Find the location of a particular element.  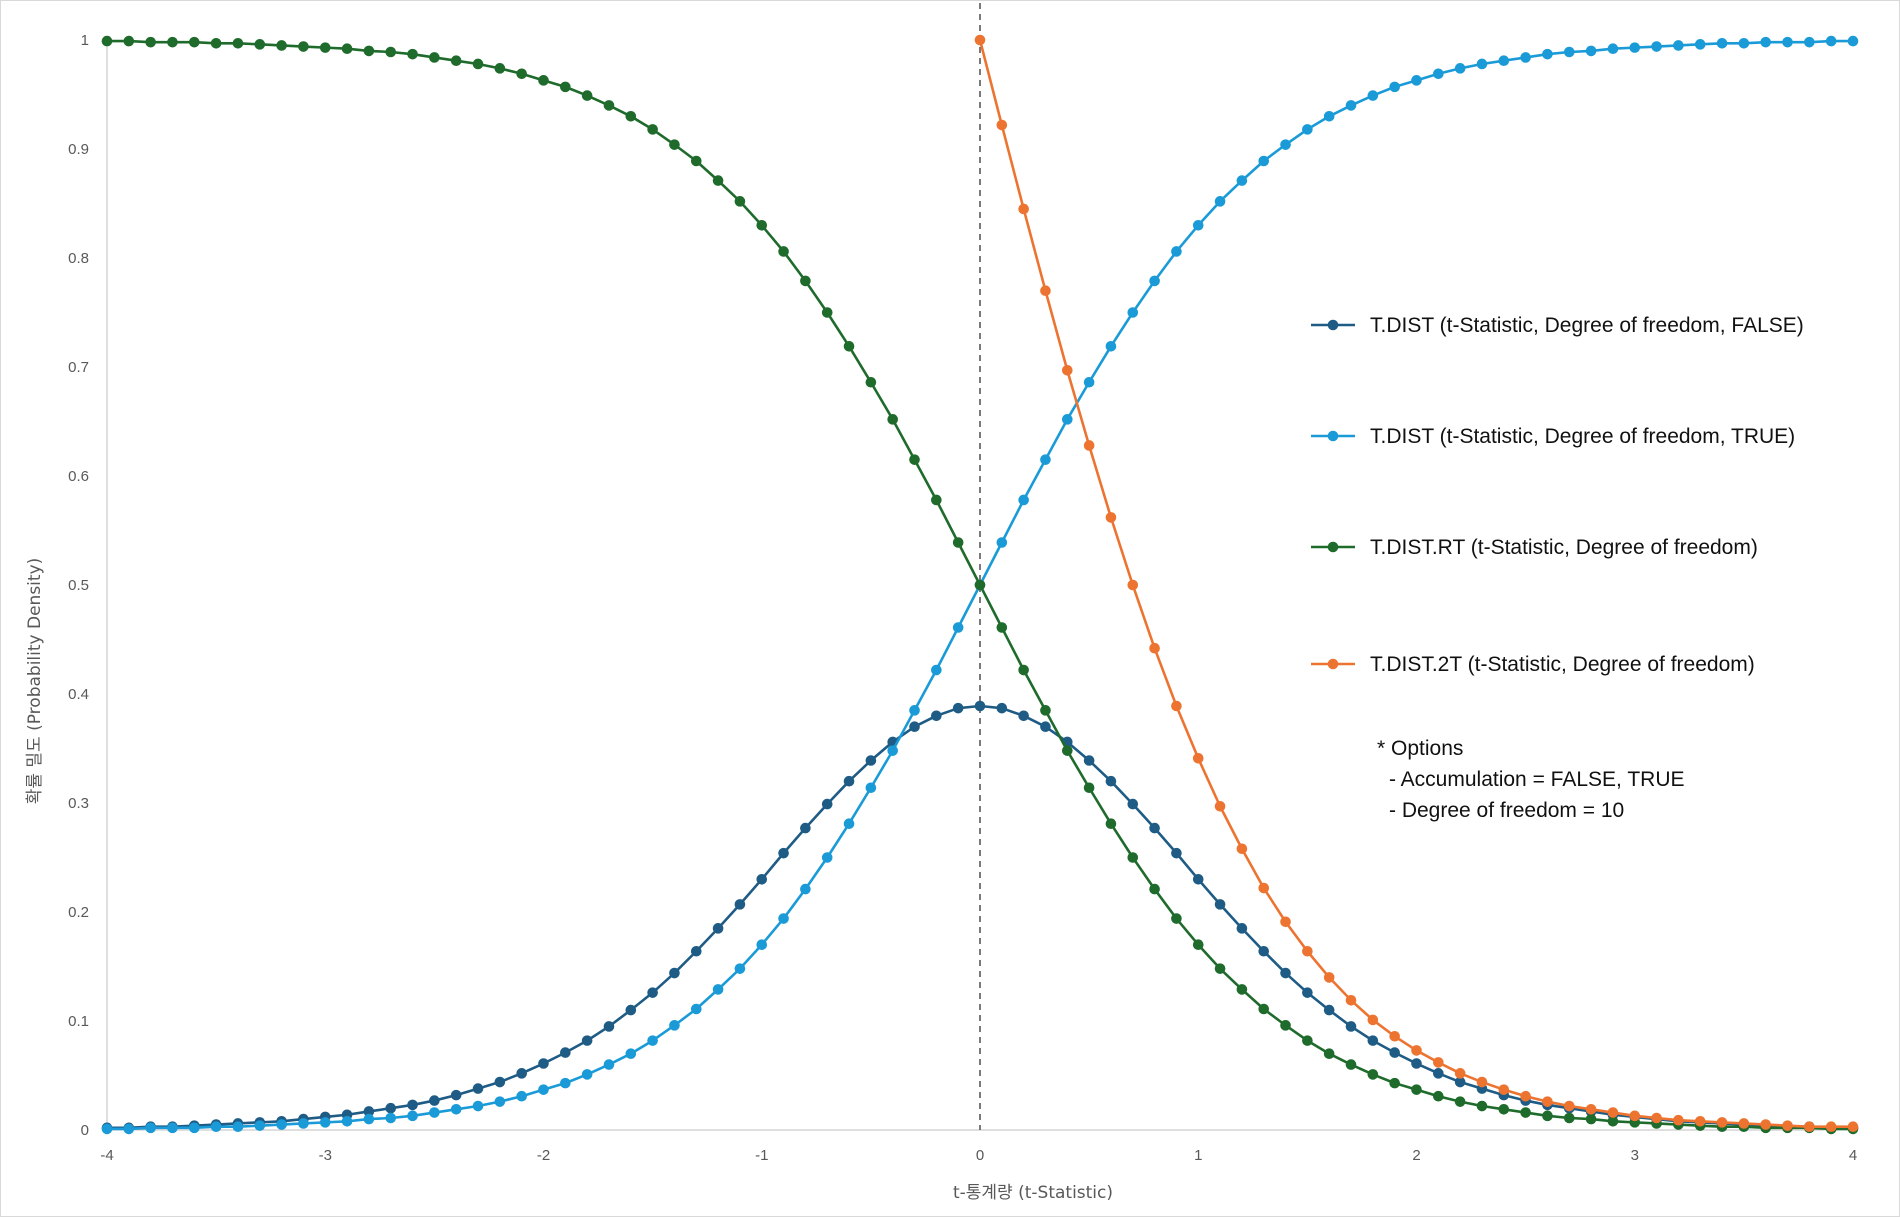

x-tick-label: -4 is located at coordinates (106, 1155).